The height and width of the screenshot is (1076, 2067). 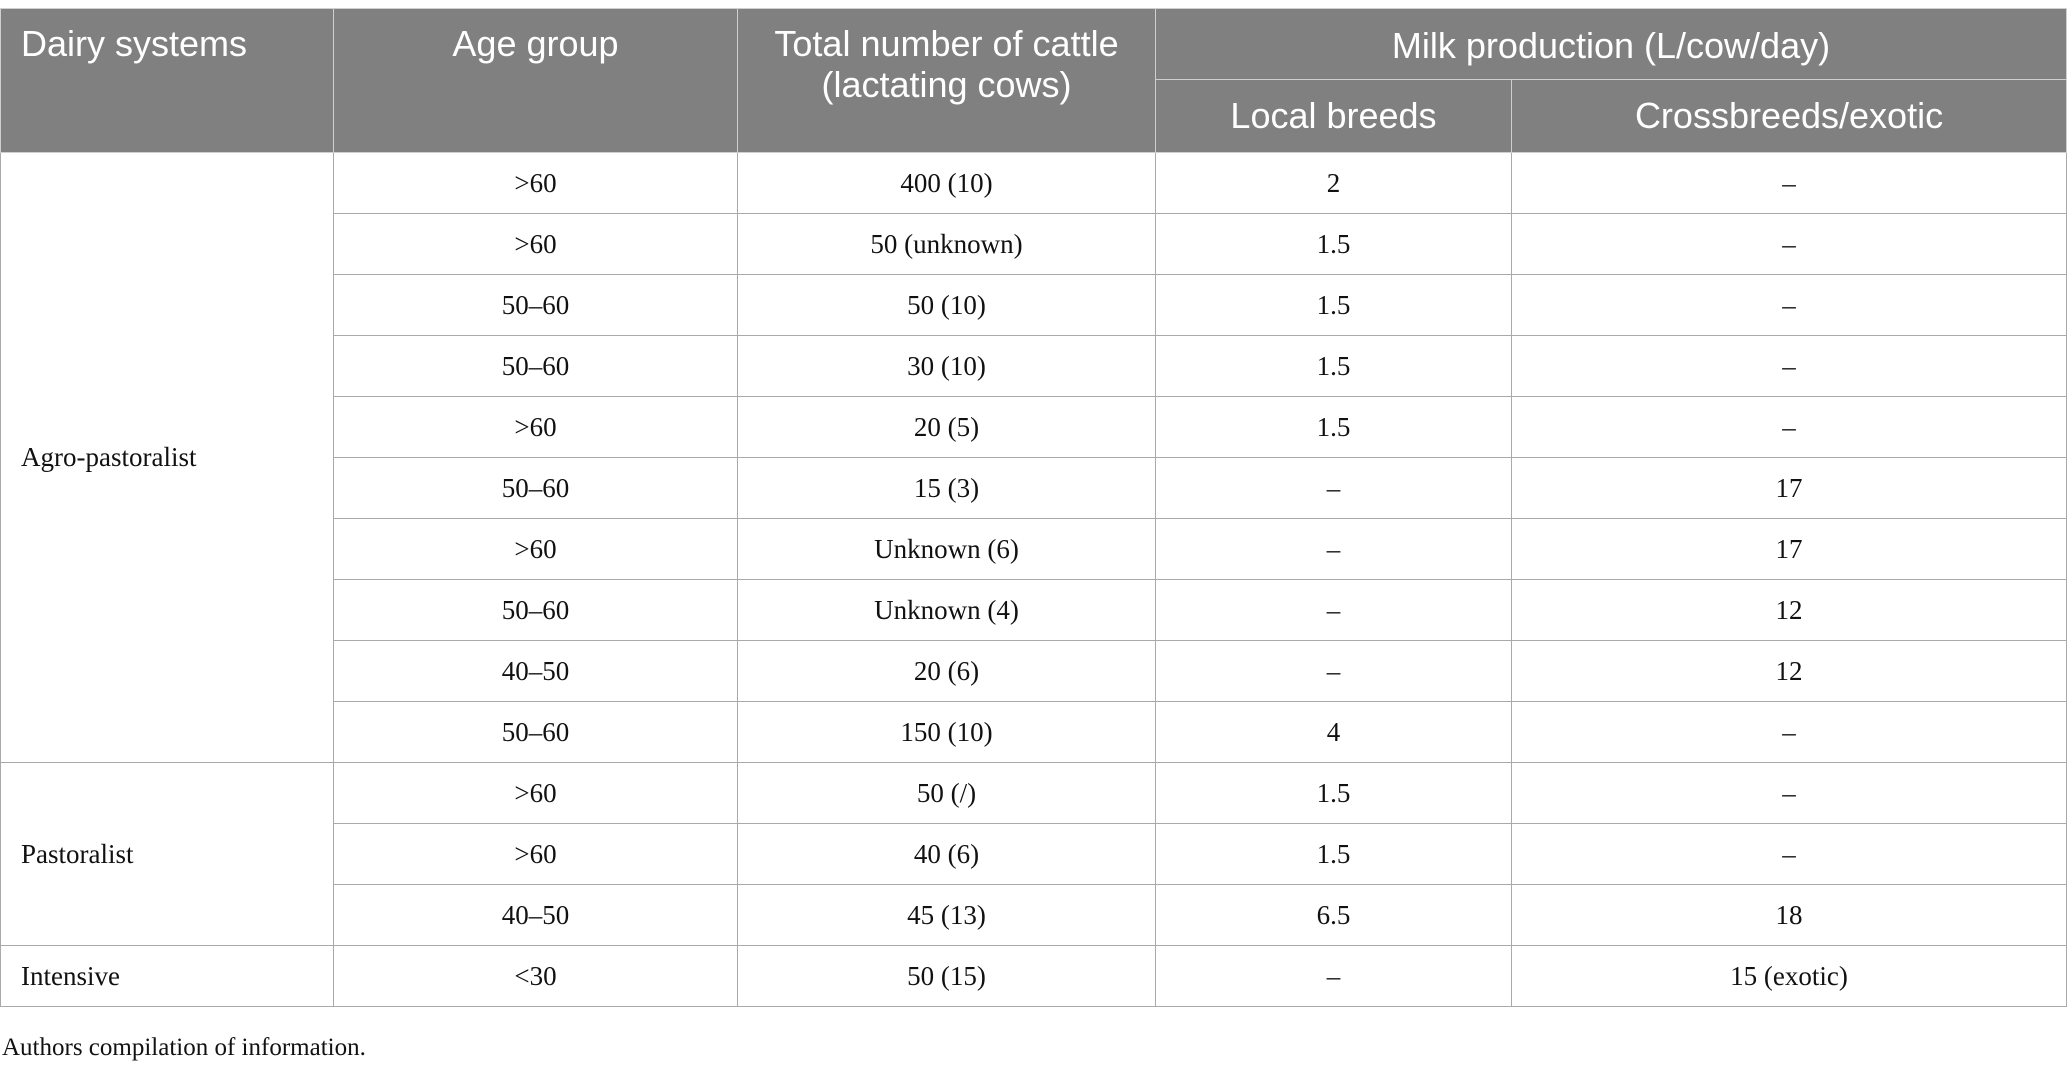 What do you see at coordinates (946, 549) in the screenshot?
I see `cell-total-cattle: Unknown (6)` at bounding box center [946, 549].